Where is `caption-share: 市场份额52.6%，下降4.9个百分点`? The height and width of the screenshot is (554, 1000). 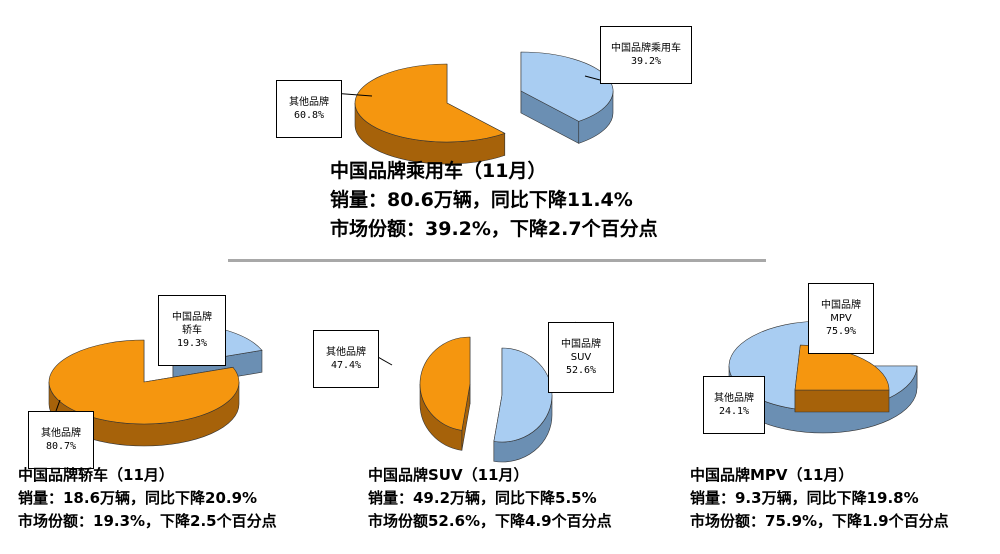
caption-share: 市场份额52.6%，下降4.9个百分点 is located at coordinates (490, 521).